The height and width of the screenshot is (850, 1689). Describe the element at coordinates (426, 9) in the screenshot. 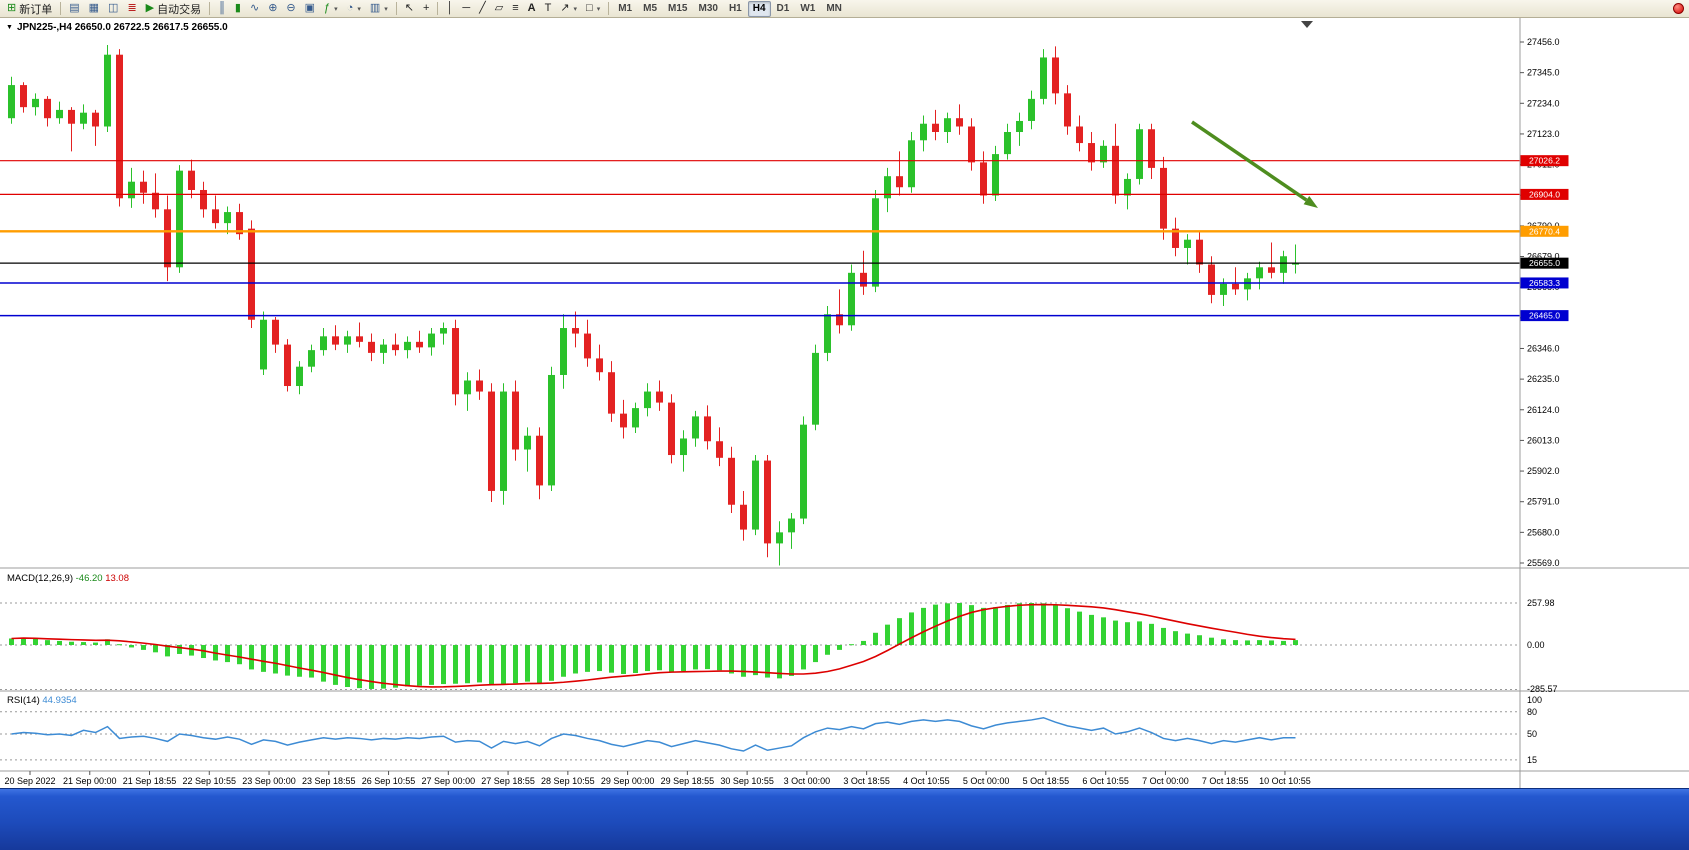

I see `crosshair-button: +` at that location.